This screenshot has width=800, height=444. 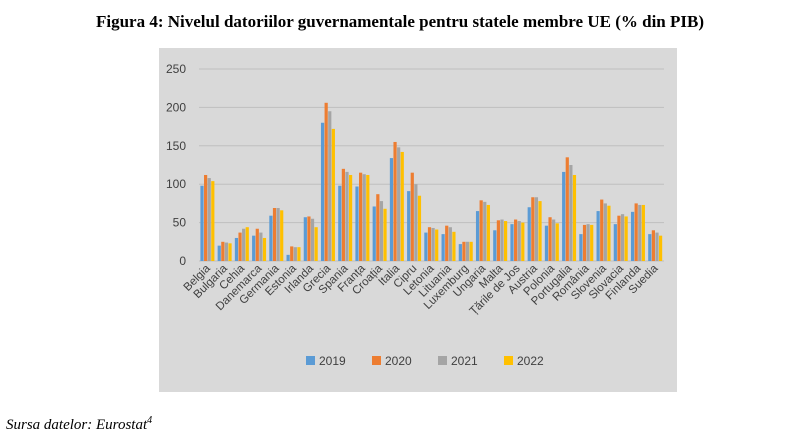 What do you see at coordinates (176, 165) in the screenshot?
I see `y-axis-ticks: 0 50 100 150 200 250` at bounding box center [176, 165].